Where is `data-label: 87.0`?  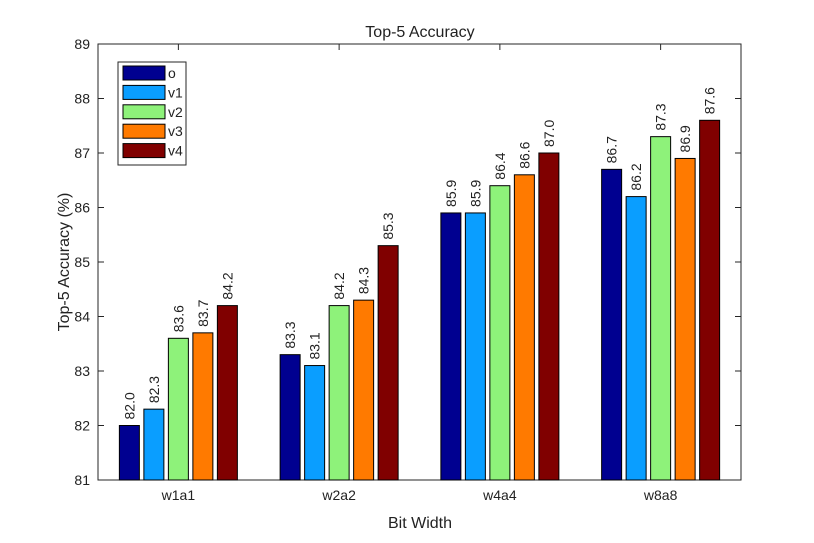
data-label: 87.0 is located at coordinates (549, 133).